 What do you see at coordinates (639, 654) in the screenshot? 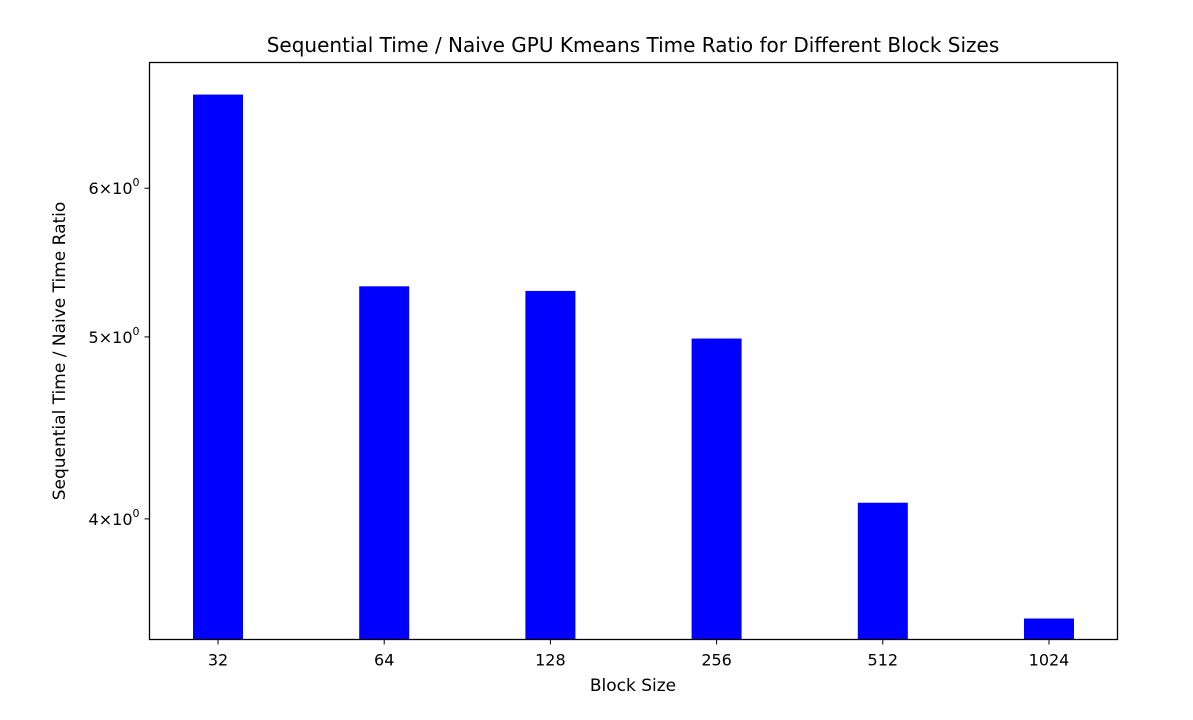
I see `x-axis-ticks: 32 64 128 256 512 1024` at bounding box center [639, 654].